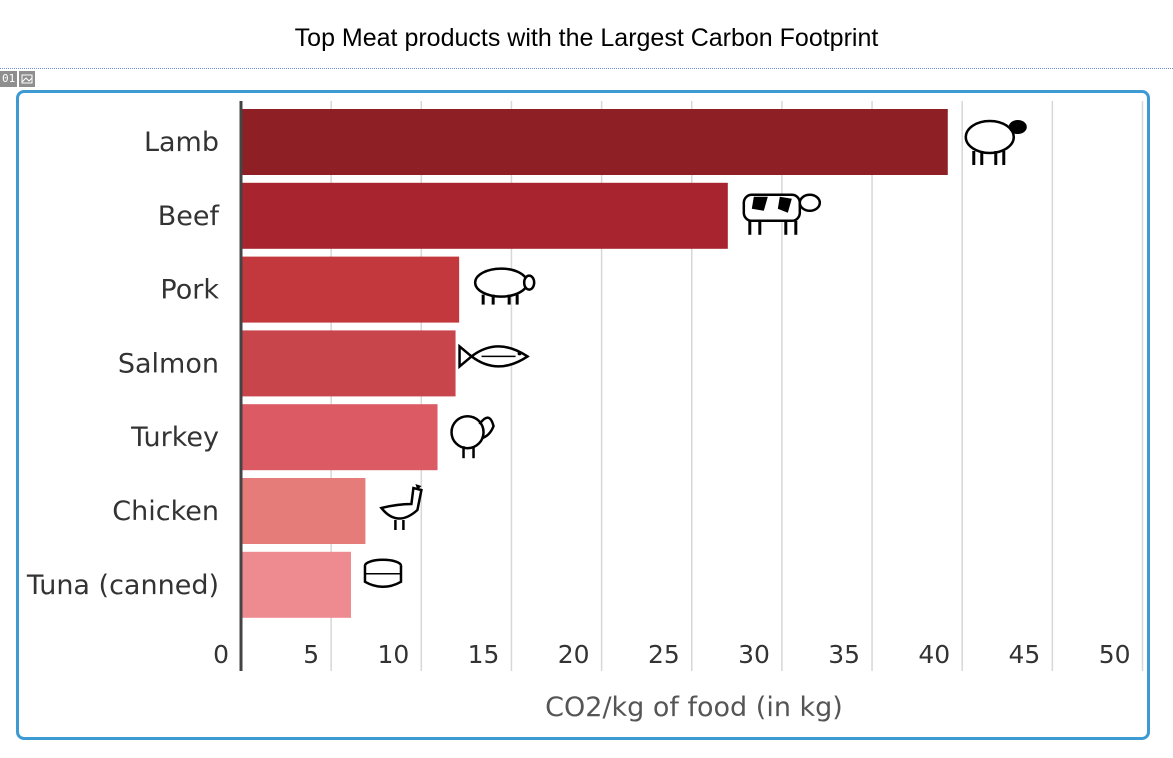 This screenshot has height=758, width=1173. Describe the element at coordinates (586, 68) in the screenshot. I see `guide-line` at that location.